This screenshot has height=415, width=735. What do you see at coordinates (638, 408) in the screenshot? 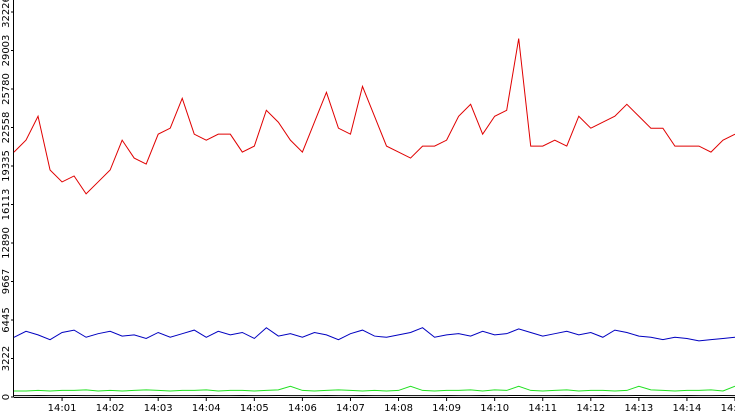
I see `x-tick-label: 14:13` at bounding box center [638, 408].